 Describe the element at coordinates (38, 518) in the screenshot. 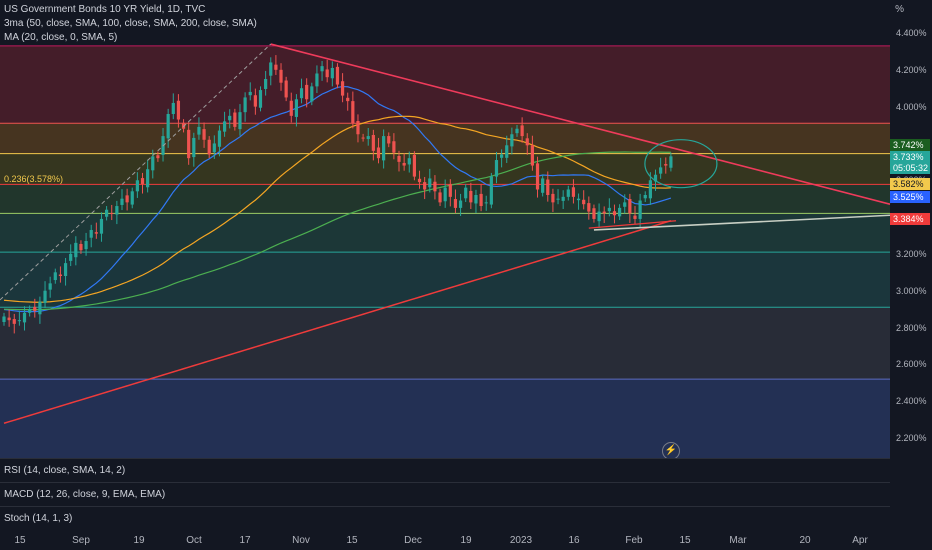

I see `stoch-label: Stoch (14, 1, 3)` at that location.